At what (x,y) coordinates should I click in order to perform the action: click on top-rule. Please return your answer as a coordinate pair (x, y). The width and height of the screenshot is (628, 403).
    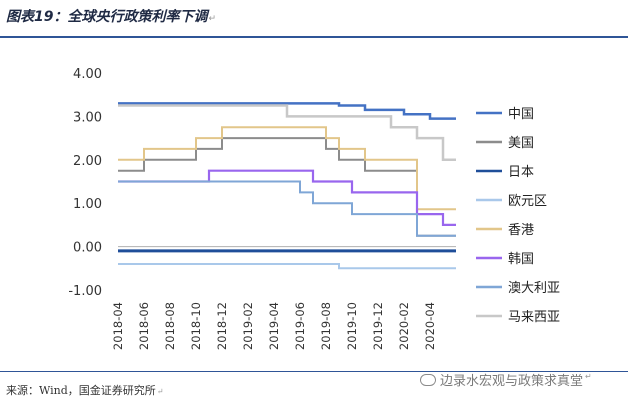
    Looking at the image, I should click on (314, 37).